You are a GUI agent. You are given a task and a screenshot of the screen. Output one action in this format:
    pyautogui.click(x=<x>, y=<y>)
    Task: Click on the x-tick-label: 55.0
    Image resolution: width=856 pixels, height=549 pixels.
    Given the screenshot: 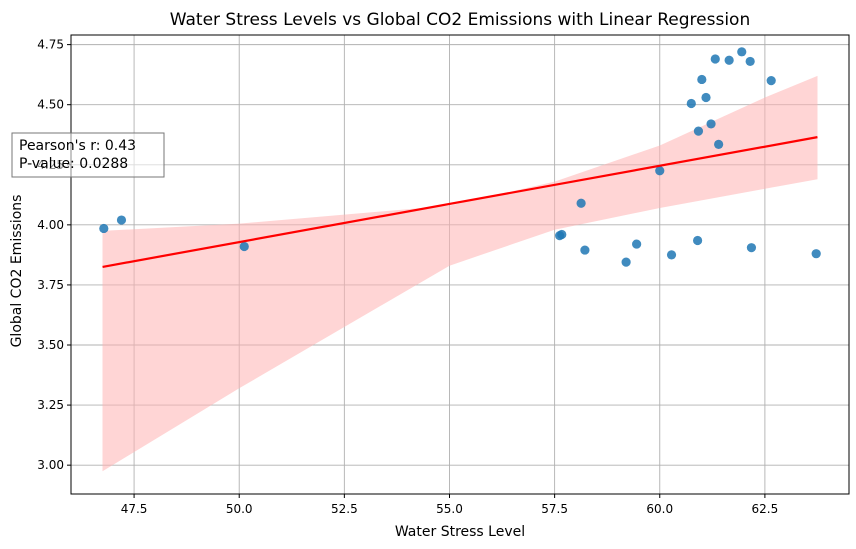 What is the action you would take?
    pyautogui.click(x=449, y=509)
    